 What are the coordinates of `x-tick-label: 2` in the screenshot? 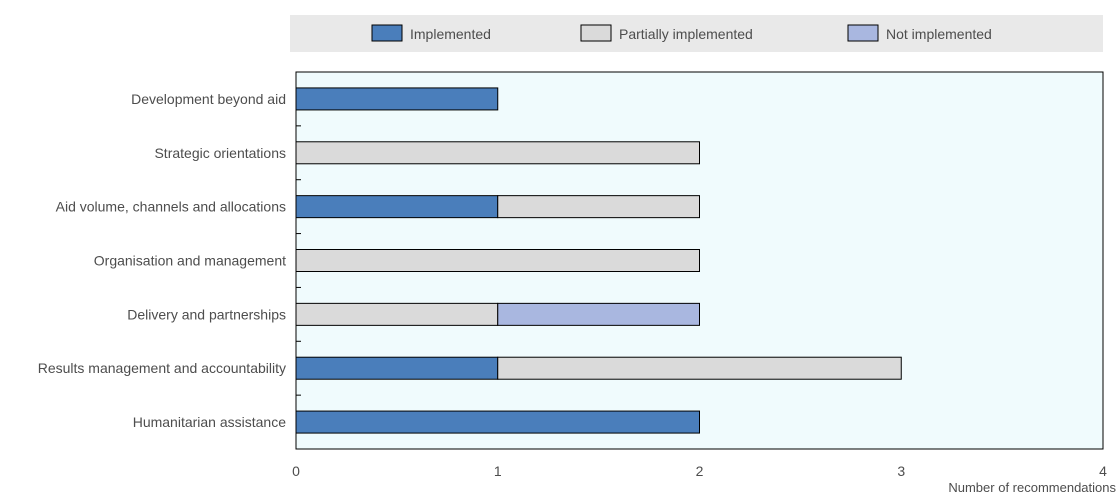 It's located at (700, 471).